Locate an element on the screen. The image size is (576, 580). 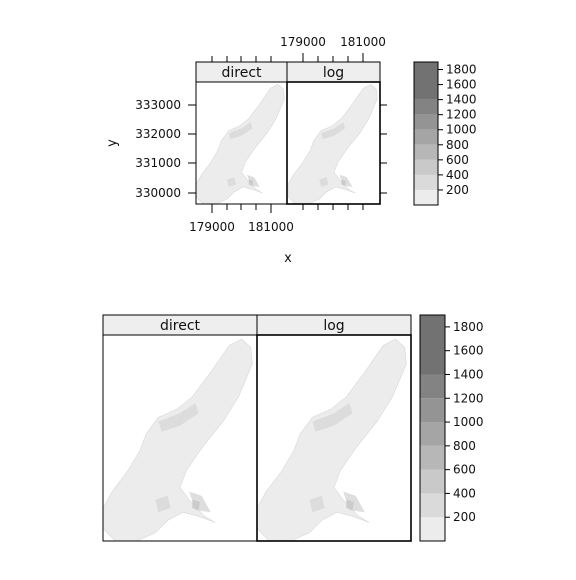
strip-label-direct-top: direct is located at coordinates (241, 73).